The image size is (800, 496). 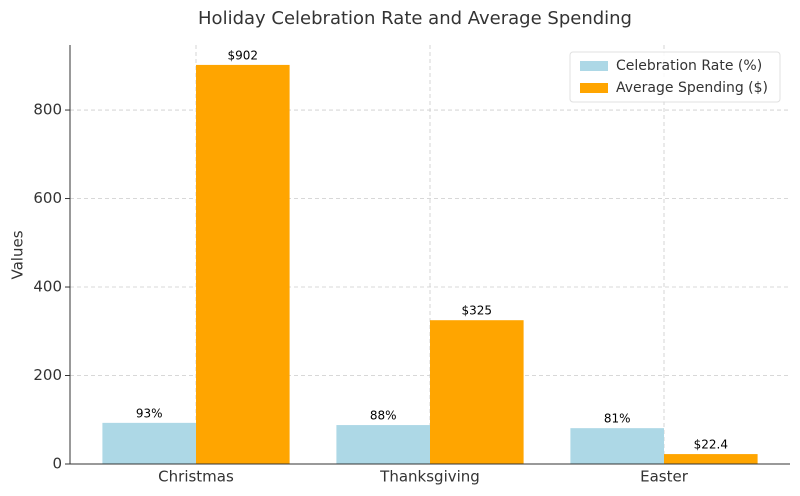 What do you see at coordinates (47, 287) in the screenshot?
I see `y-tick-label: 400` at bounding box center [47, 287].